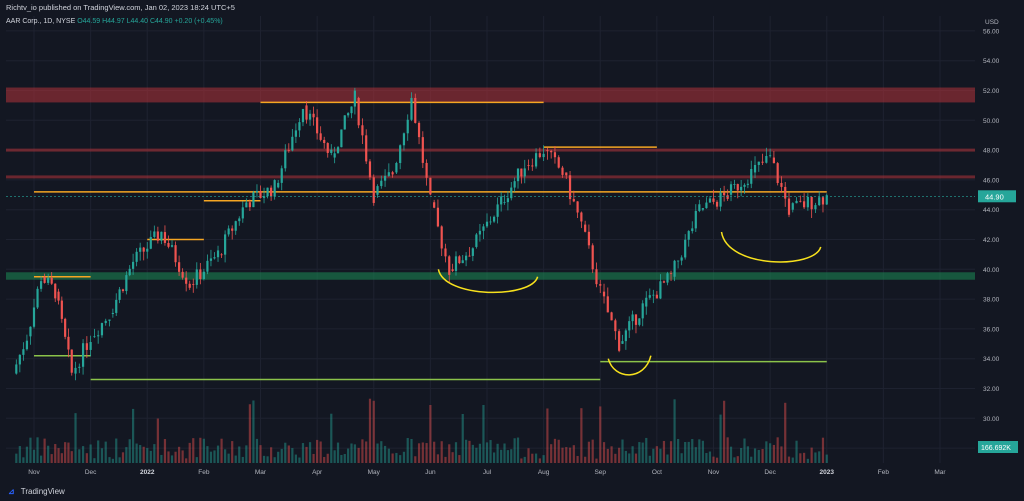  What do you see at coordinates (41, 21) in the screenshot?
I see `symbol-name: AAR Corp., 1D, NYSE` at bounding box center [41, 21].